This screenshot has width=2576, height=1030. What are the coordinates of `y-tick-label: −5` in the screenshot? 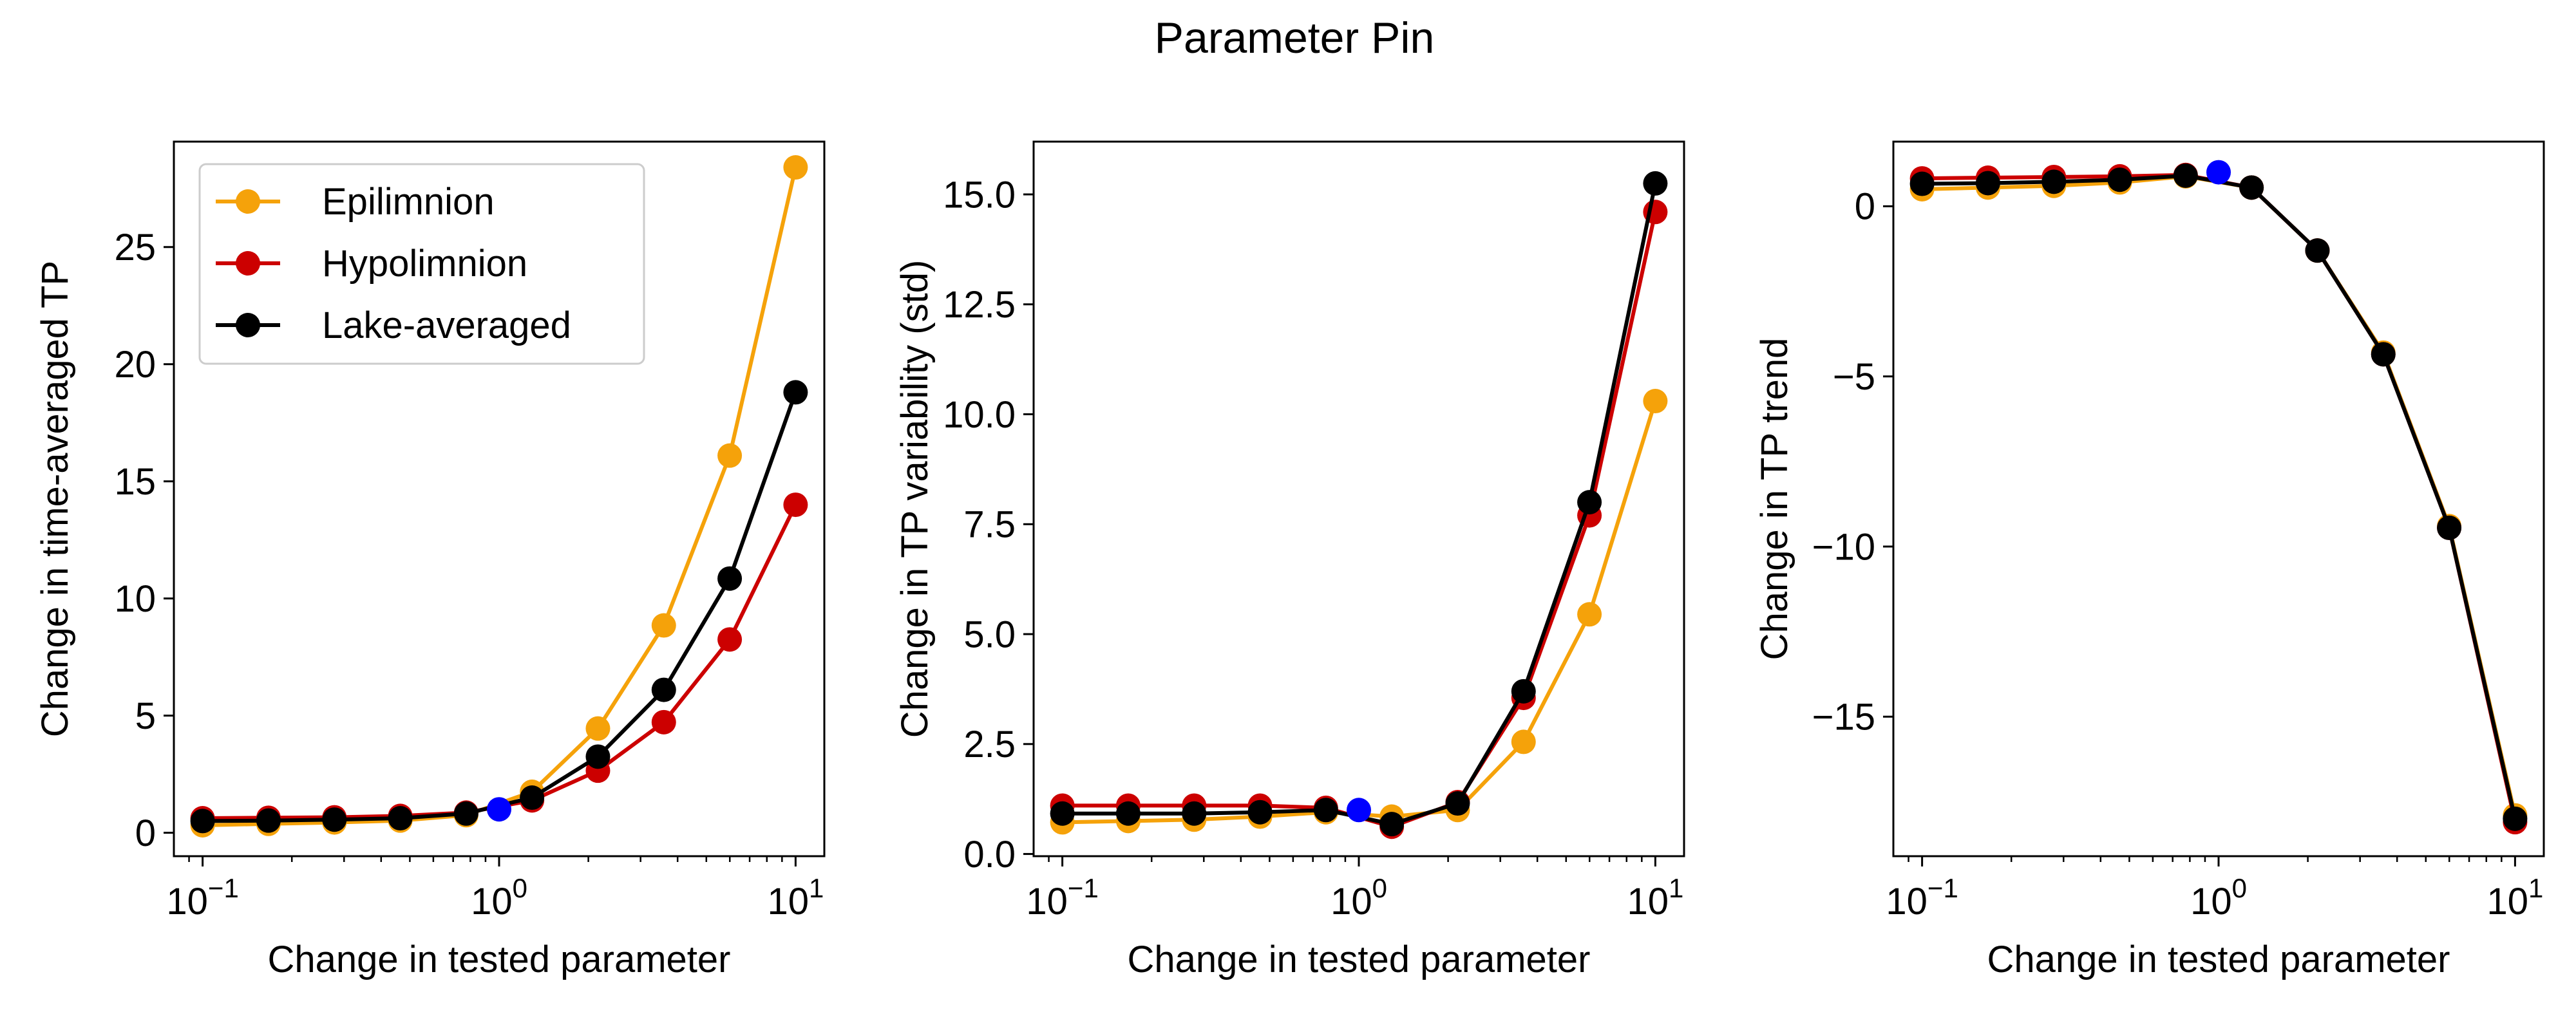 It's located at (1854, 377).